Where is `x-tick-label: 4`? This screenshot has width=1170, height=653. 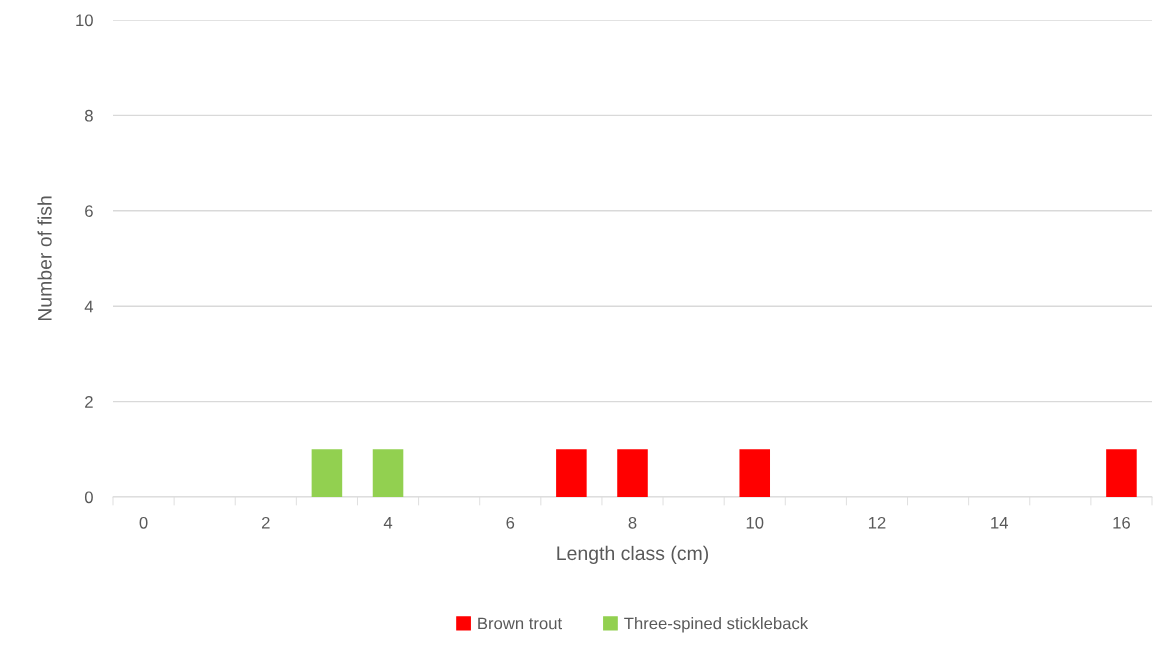 x-tick-label: 4 is located at coordinates (388, 523).